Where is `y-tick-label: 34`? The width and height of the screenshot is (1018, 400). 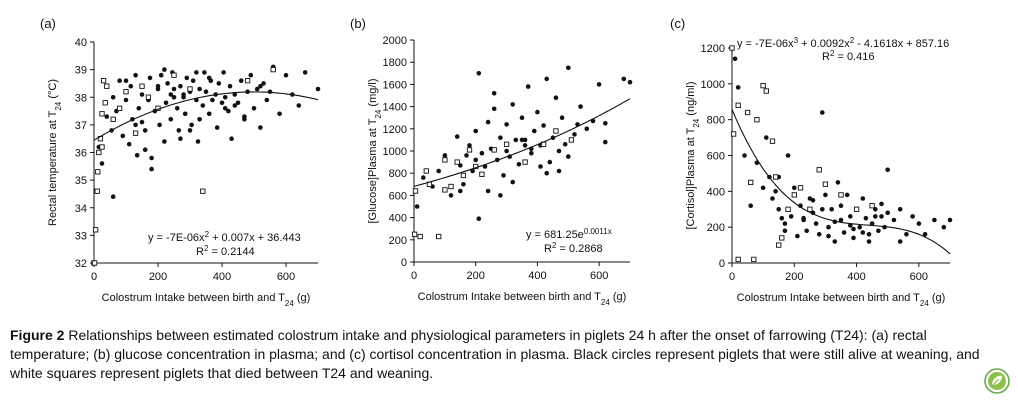
y-tick-label: 34 is located at coordinates (81, 209).